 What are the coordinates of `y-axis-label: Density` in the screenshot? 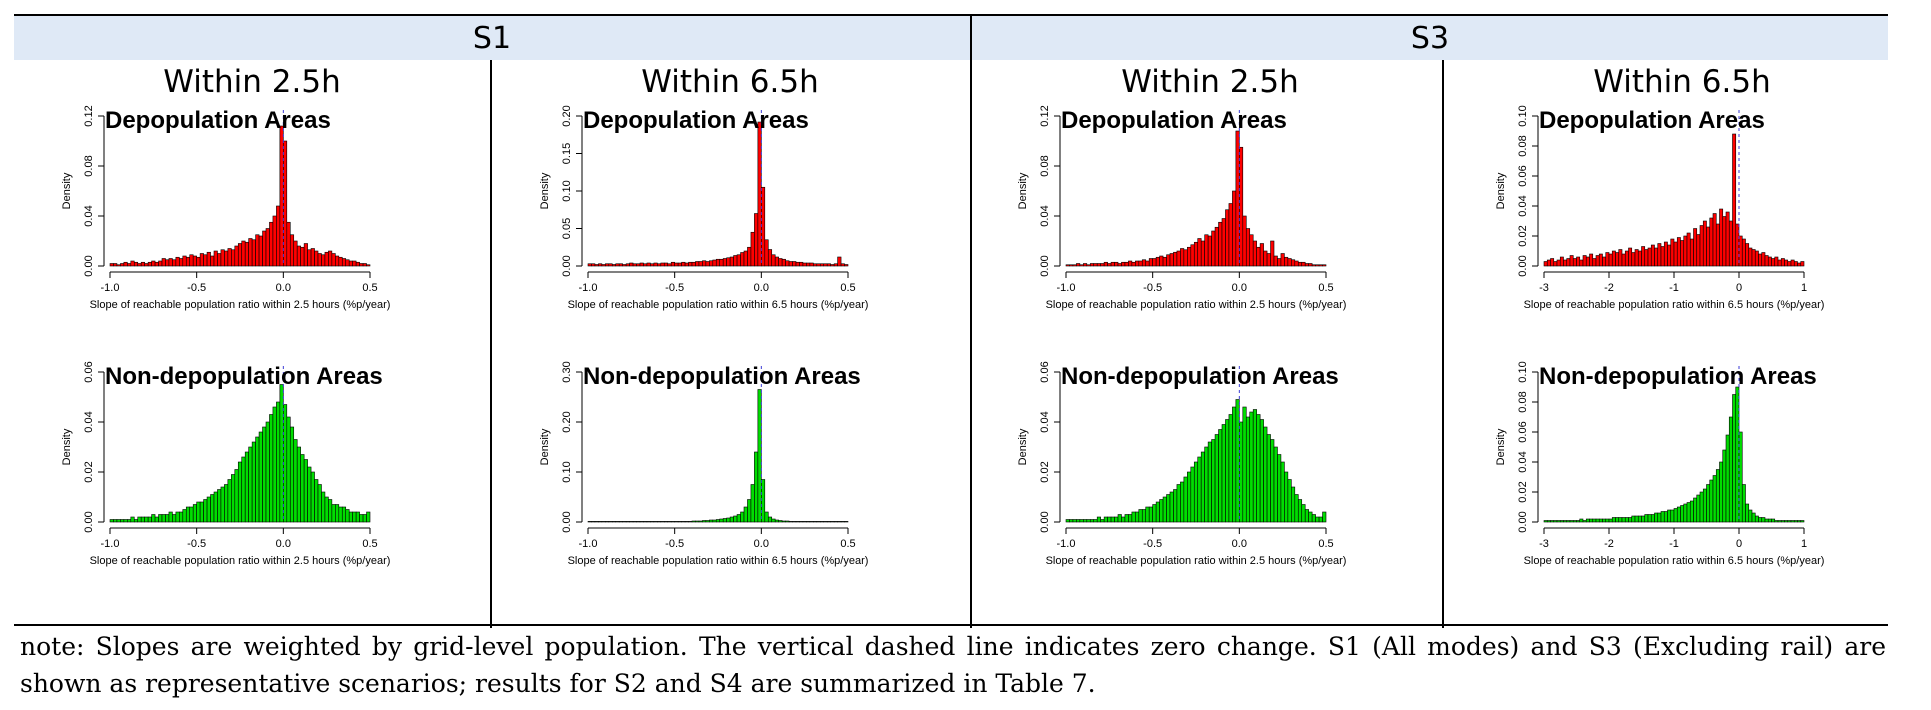 It's located at (67, 446).